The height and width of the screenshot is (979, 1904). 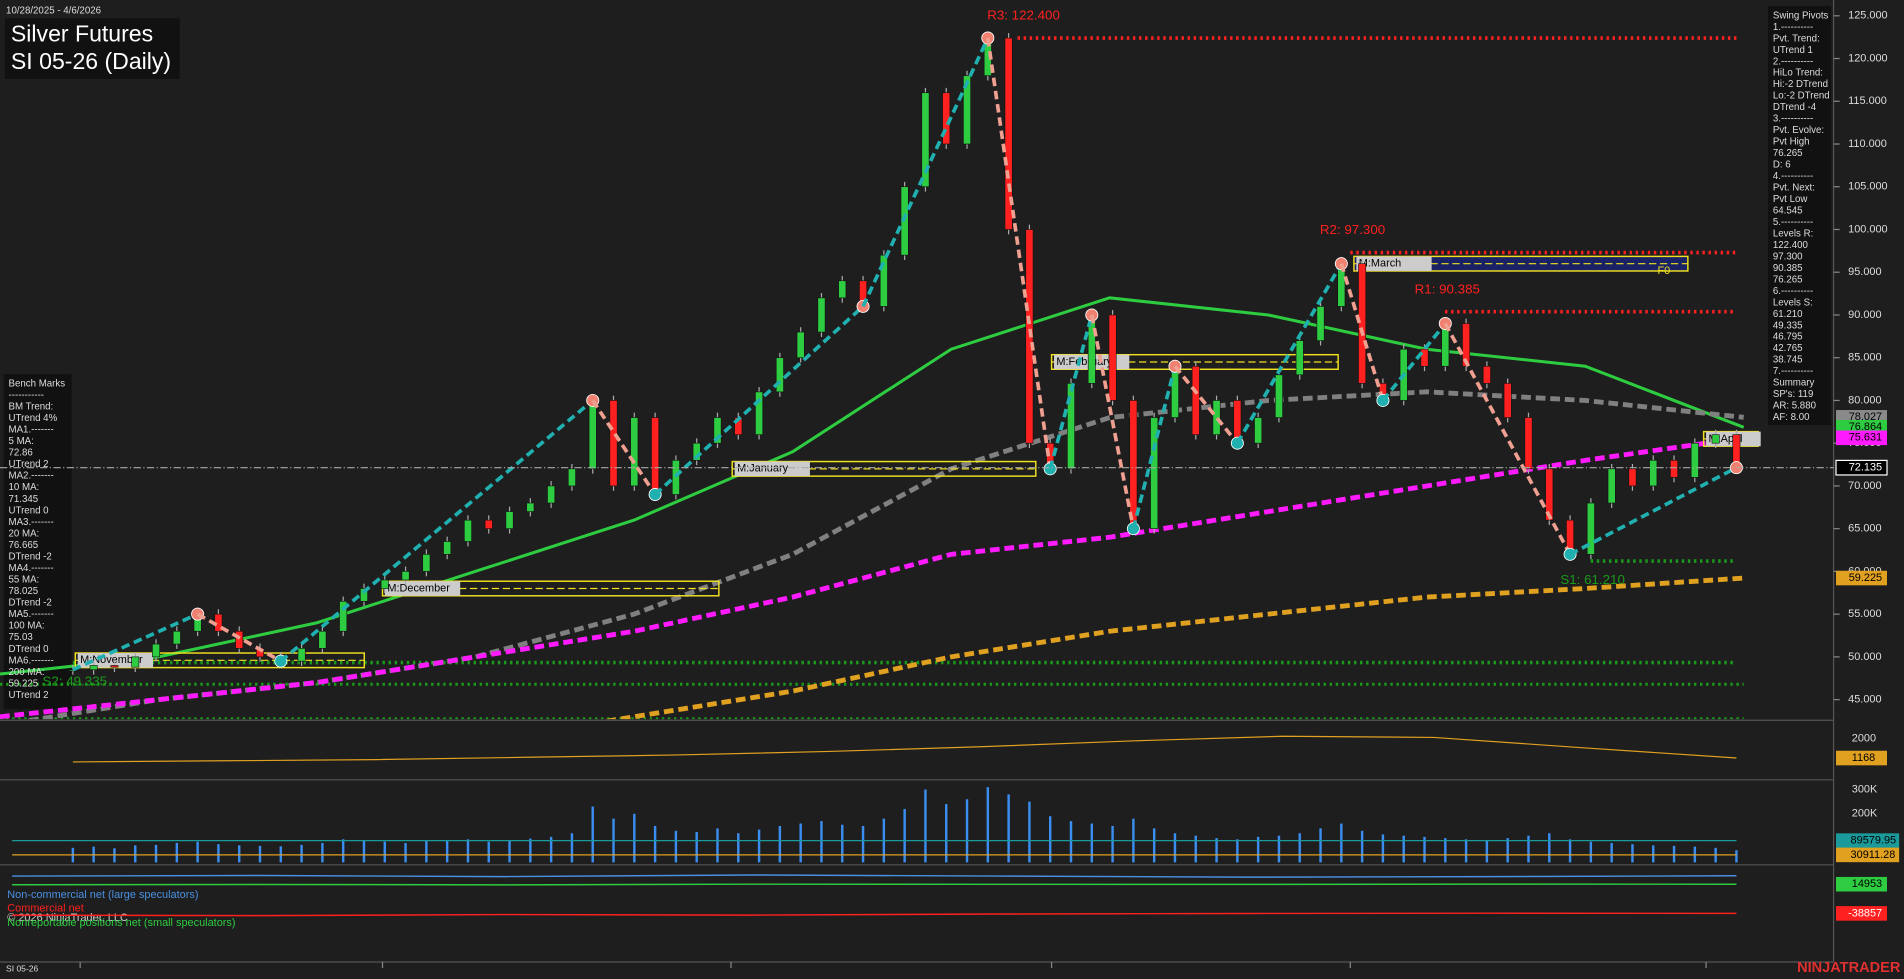 I want to click on bench-mark-line: 20 MA:, so click(x=24, y=533).